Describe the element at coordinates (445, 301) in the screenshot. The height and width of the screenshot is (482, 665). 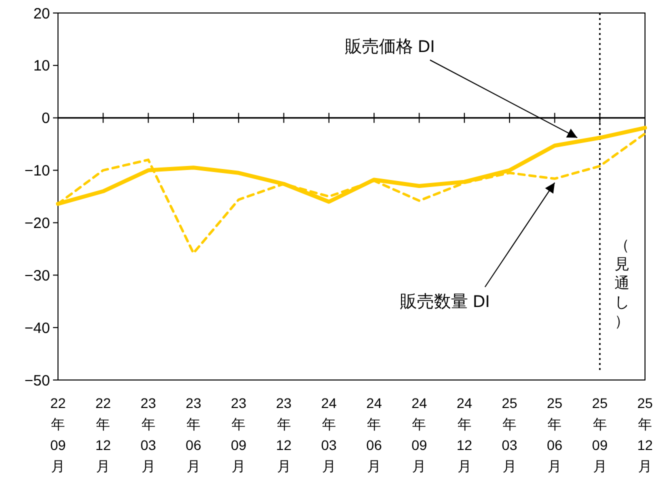
I see `text: 販売数量 DI` at that location.